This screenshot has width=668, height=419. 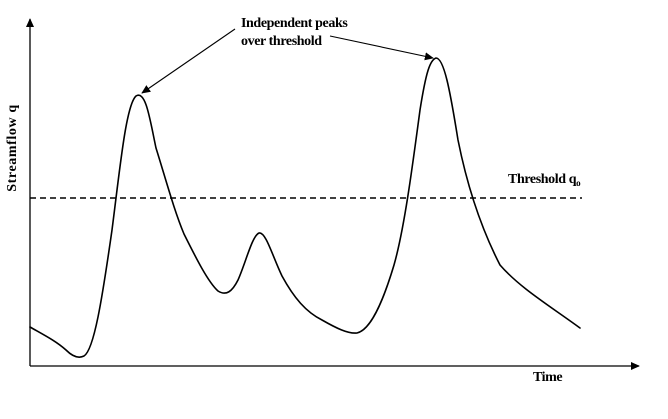 What do you see at coordinates (281, 41) in the screenshot?
I see `peaks-annotation-line-2: over threshold` at bounding box center [281, 41].